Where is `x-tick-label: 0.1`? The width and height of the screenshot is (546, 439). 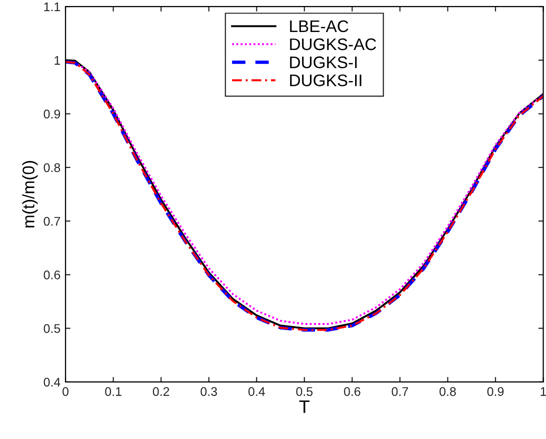 x-tick-label: 0.1 is located at coordinates (113, 391).